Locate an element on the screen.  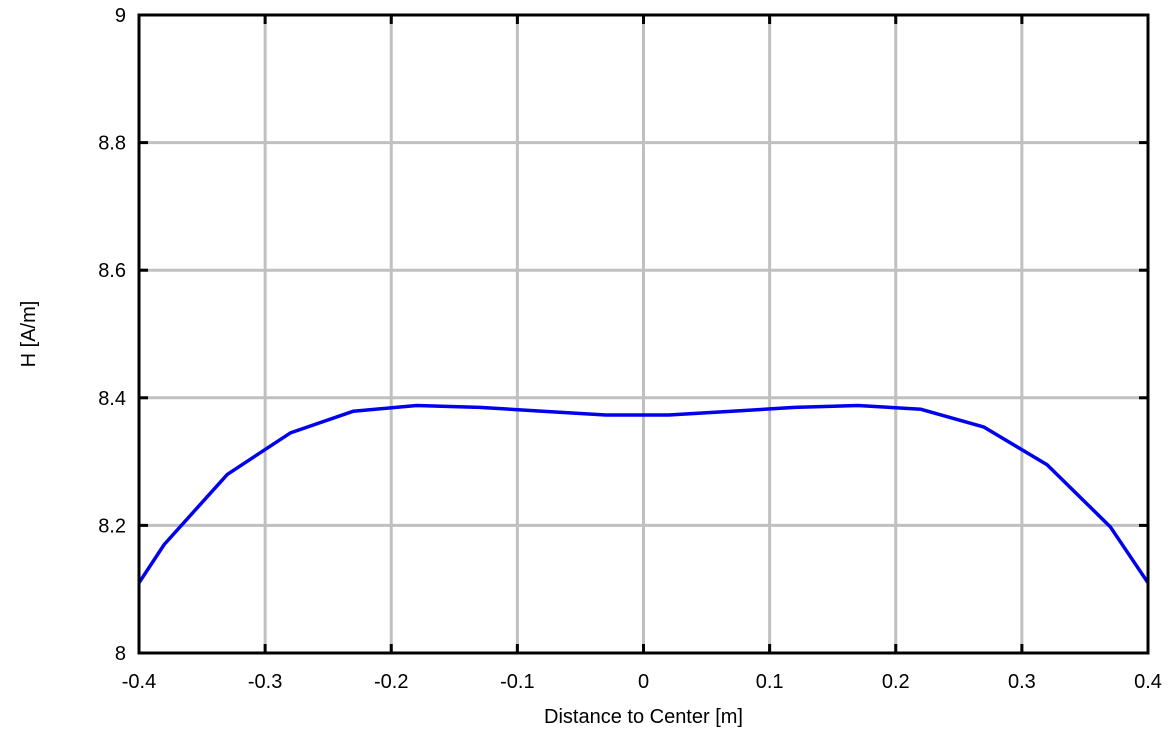
y-tick-label: 8.6 is located at coordinates (112, 271).